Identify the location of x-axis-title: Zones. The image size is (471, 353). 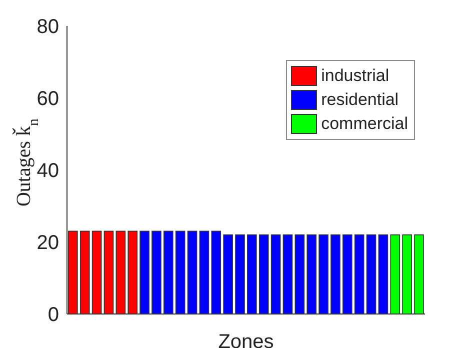
(246, 342).